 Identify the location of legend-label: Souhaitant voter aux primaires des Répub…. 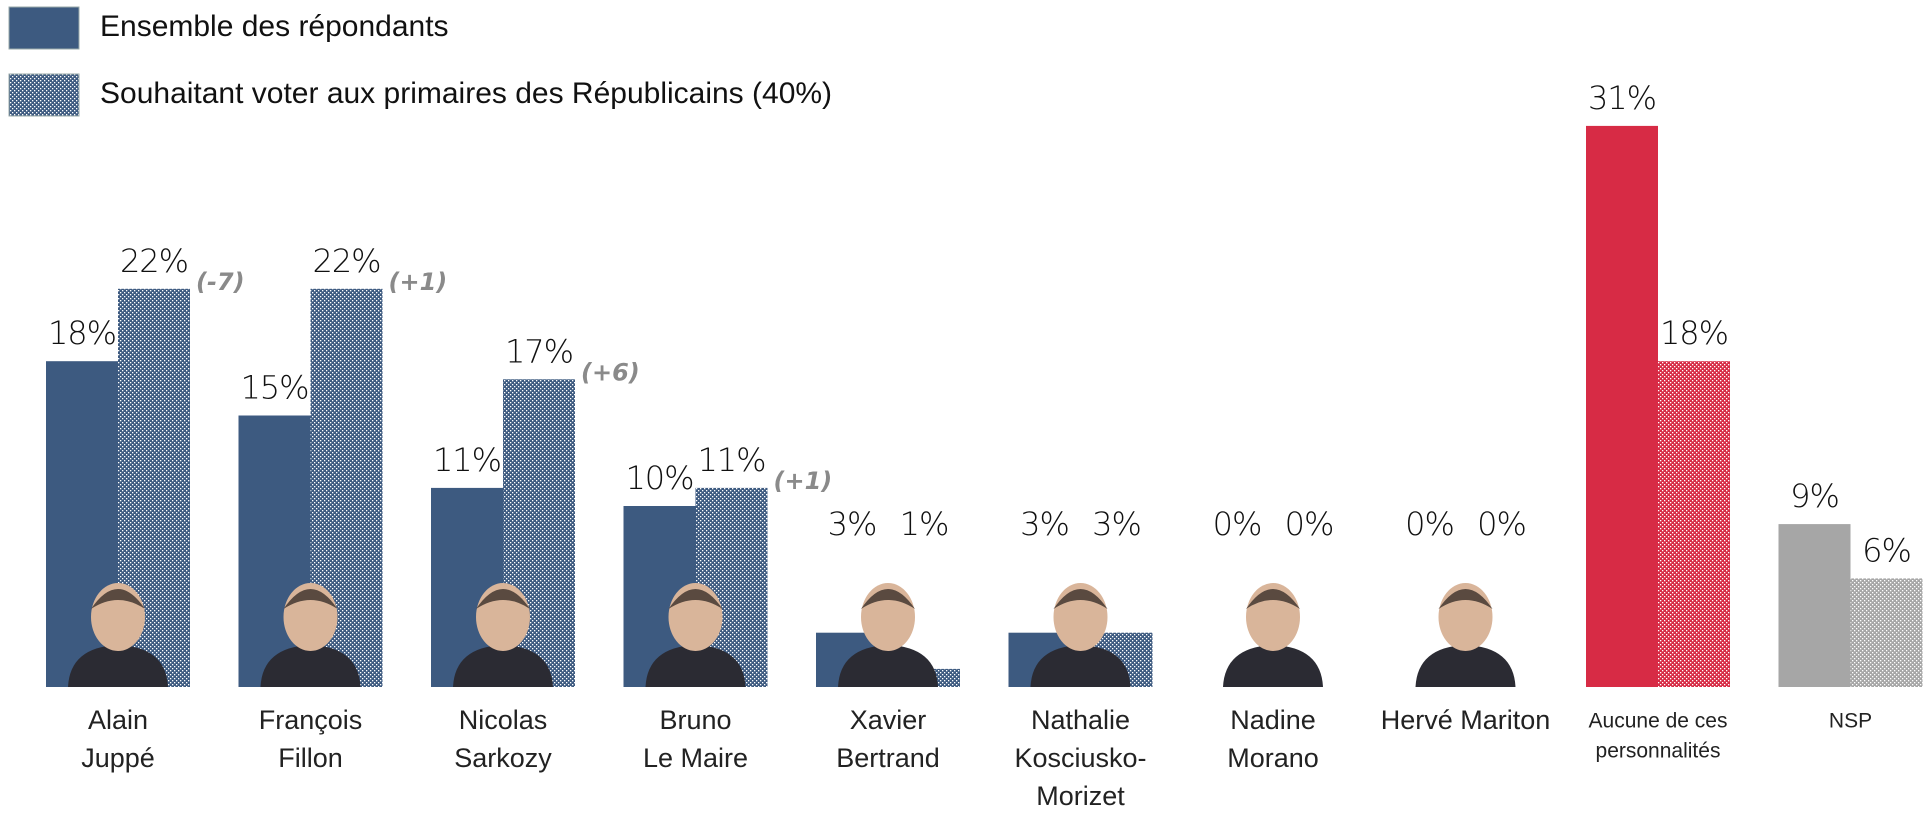
(466, 93).